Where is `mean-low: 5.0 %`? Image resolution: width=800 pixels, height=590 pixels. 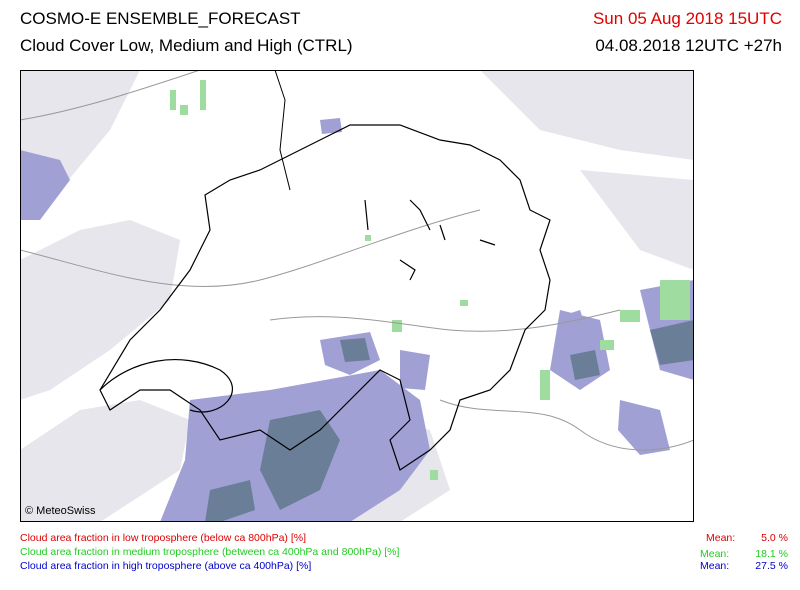 mean-low: 5.0 % is located at coordinates (774, 538).